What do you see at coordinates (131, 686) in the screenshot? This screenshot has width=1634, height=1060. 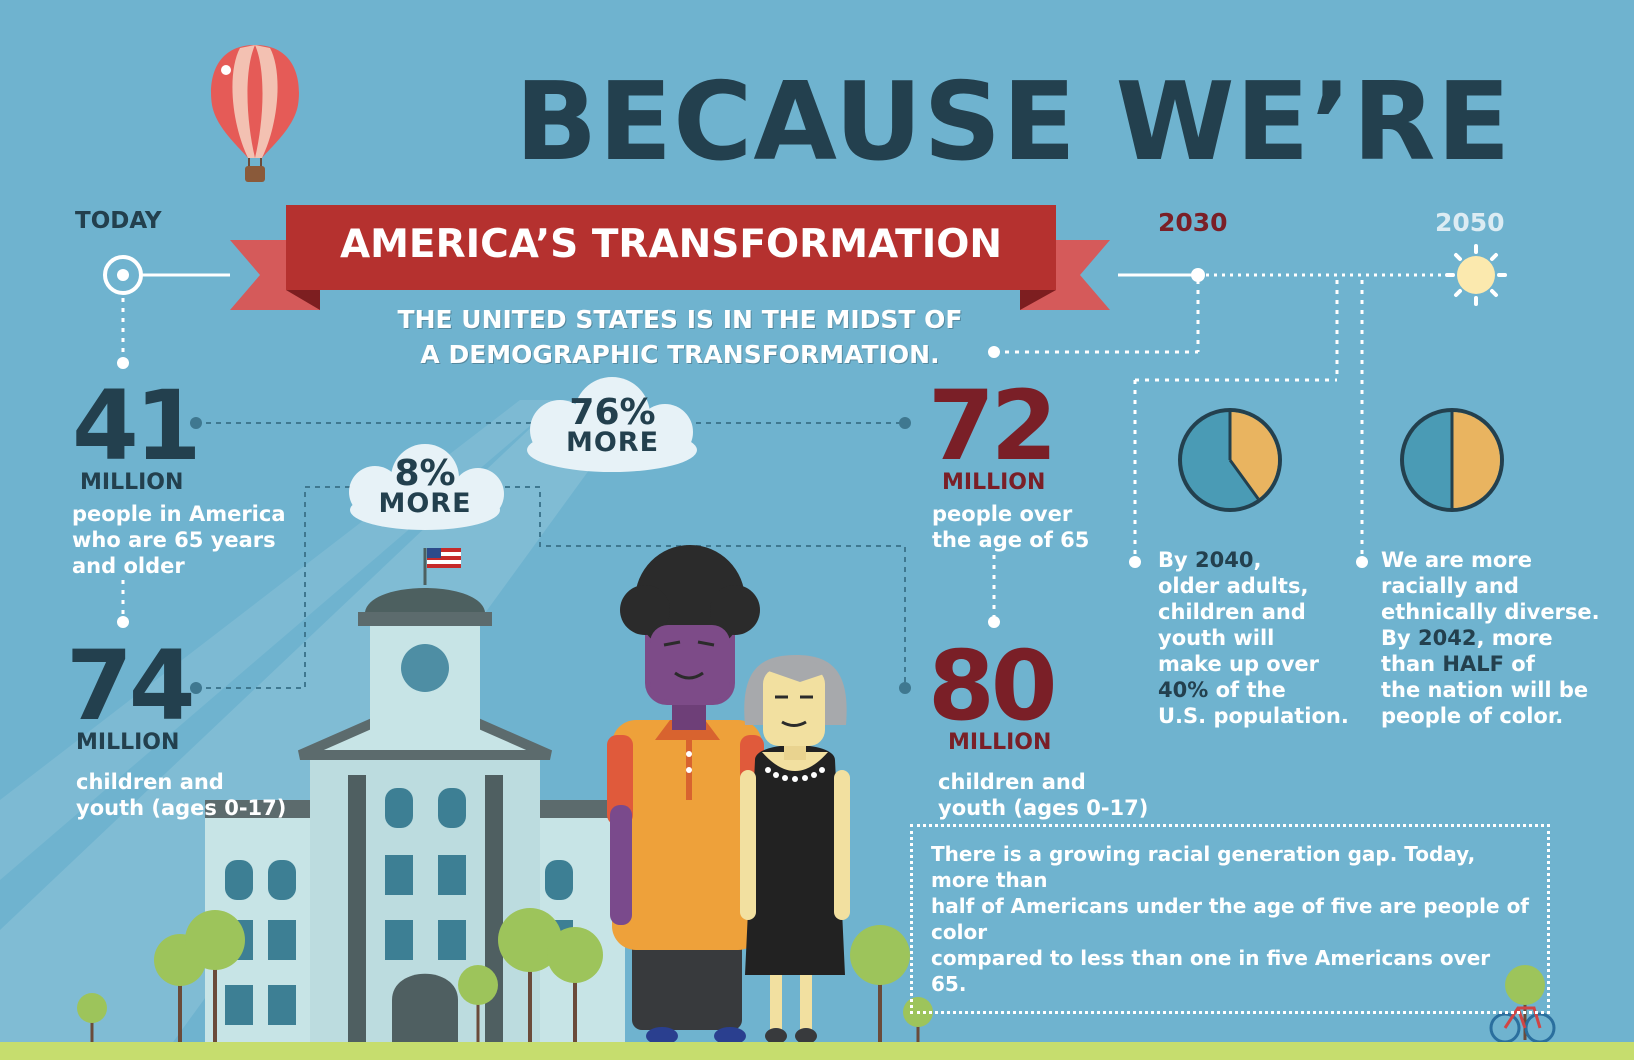 I see `stat-number: 74` at bounding box center [131, 686].